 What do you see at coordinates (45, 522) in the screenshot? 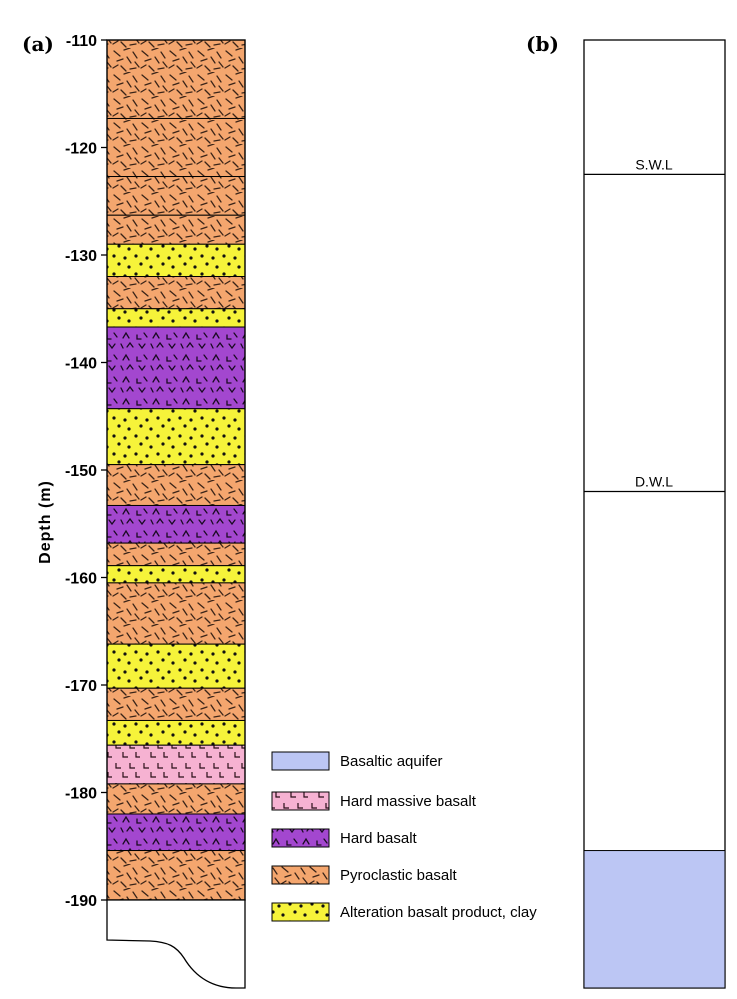
I see `depth-axis-title: Depth (m)` at bounding box center [45, 522].